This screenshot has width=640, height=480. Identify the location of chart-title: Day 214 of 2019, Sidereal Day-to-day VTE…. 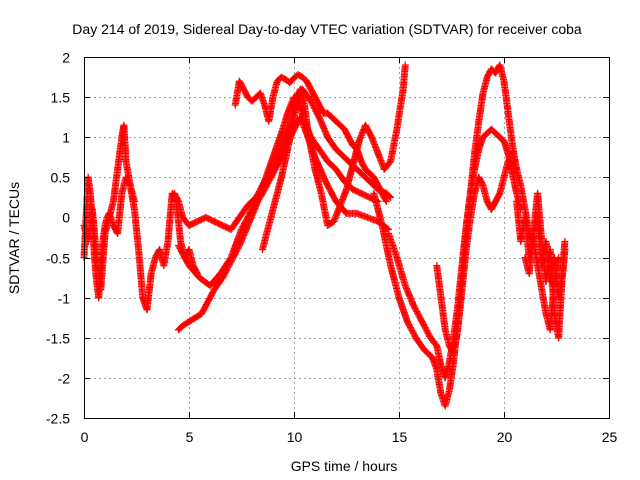
(327, 29).